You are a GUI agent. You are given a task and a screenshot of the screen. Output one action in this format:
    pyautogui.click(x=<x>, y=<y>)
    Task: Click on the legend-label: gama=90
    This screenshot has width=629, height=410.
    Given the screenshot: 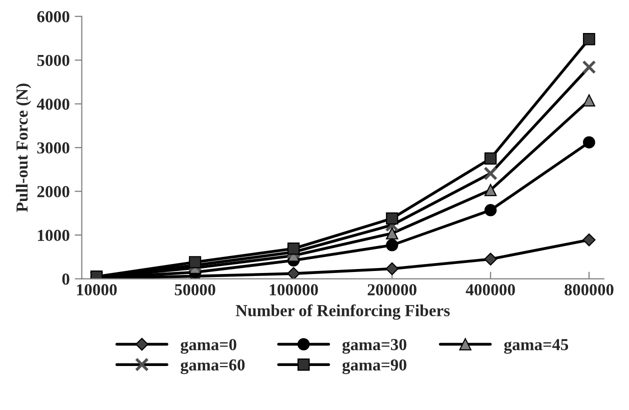 What is the action you would take?
    pyautogui.click(x=374, y=366)
    